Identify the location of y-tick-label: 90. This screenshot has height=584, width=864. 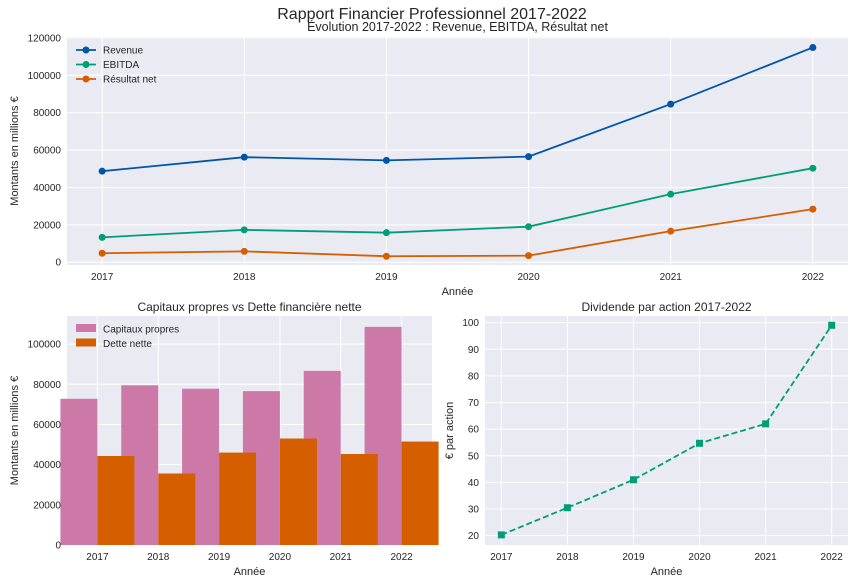
(474, 350).